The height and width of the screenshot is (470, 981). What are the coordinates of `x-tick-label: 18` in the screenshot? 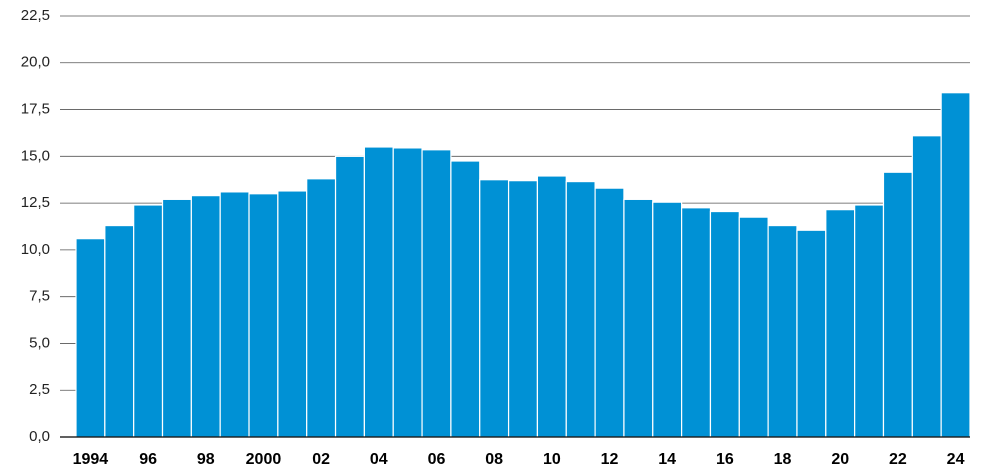 It's located at (783, 459).